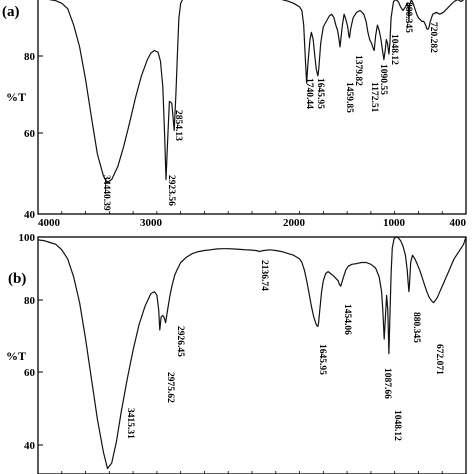 The image size is (474, 474). What do you see at coordinates (433, 37) in the screenshot?
I see `peak-label: 720.282` at bounding box center [433, 37].